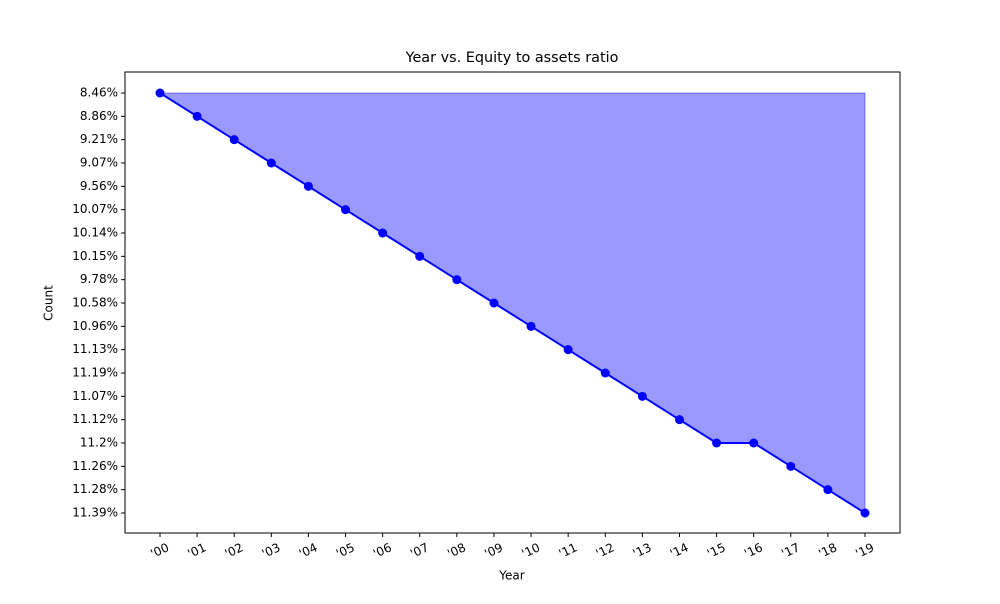 The width and height of the screenshot is (1000, 604). What do you see at coordinates (95, 326) in the screenshot?
I see `y-tick-label: 10.96%` at bounding box center [95, 326].